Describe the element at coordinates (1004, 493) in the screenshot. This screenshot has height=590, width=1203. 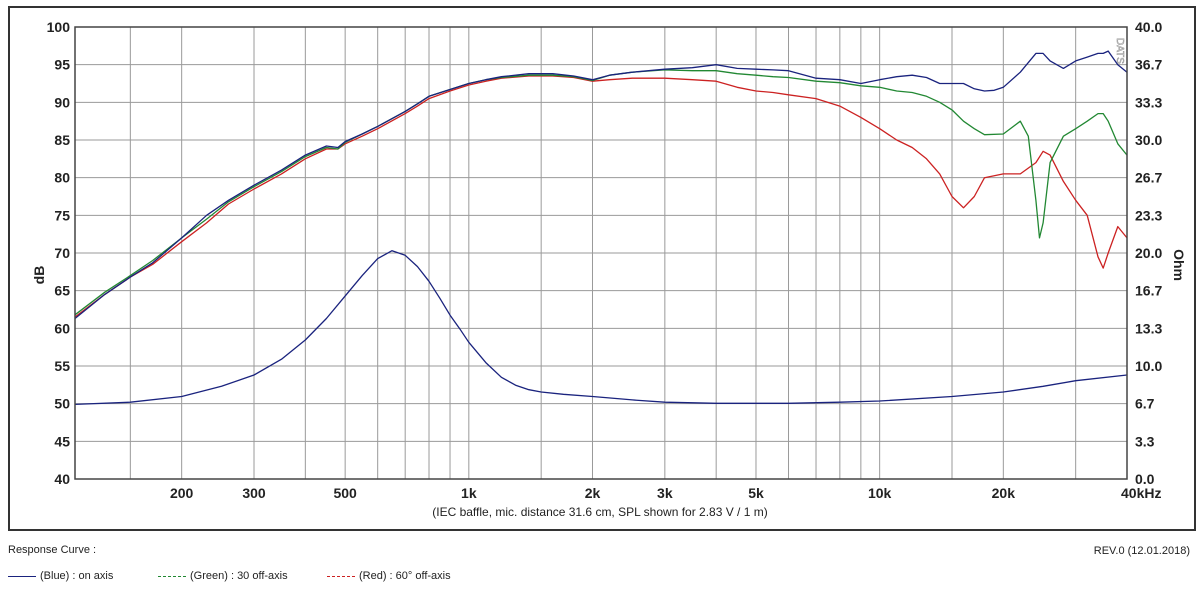
I see `x-tick-label: 20k` at that location.